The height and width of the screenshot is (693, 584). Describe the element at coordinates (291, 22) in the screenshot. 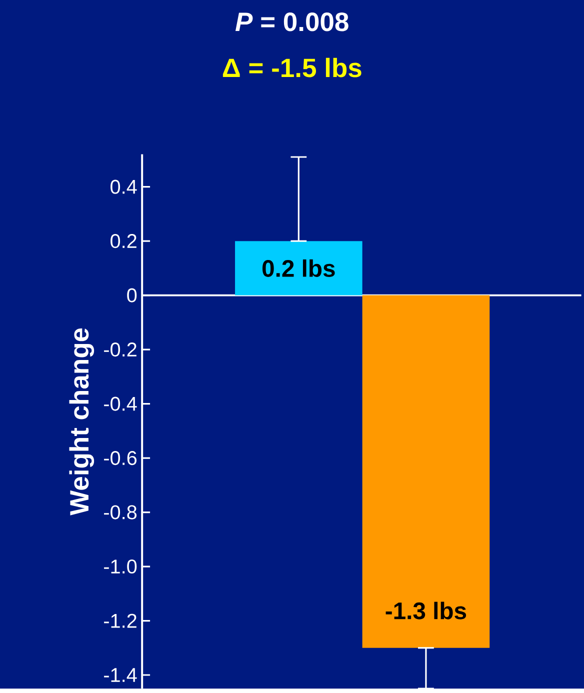

I see `chart-title: P = 0.008` at that location.